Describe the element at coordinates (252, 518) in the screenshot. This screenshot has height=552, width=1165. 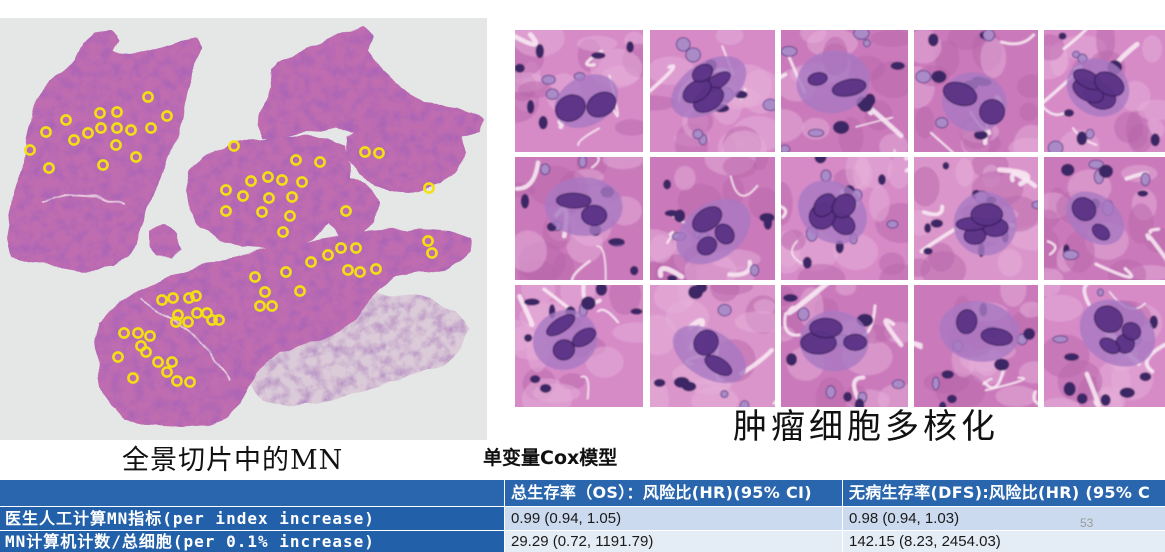
I see `row-label-manual-mn: 医生人工计算MN指标(per index increase)` at that location.